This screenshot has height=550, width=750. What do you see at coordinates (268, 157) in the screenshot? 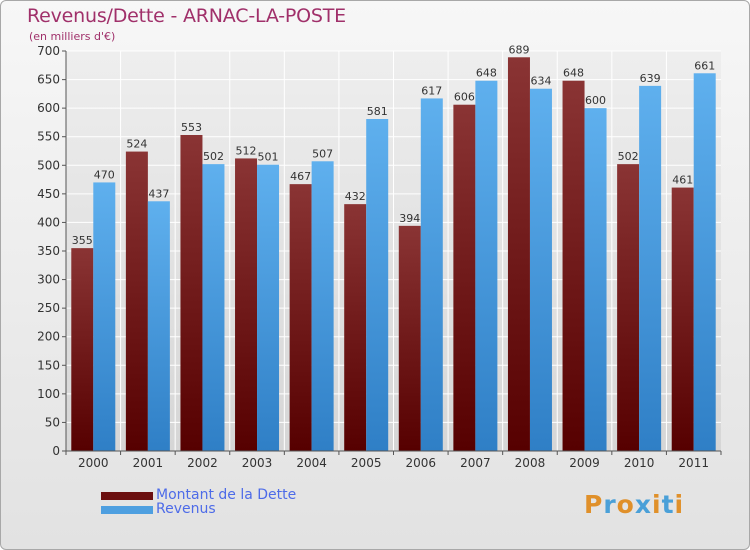
I see `revenue-value-label: 501` at bounding box center [268, 157].